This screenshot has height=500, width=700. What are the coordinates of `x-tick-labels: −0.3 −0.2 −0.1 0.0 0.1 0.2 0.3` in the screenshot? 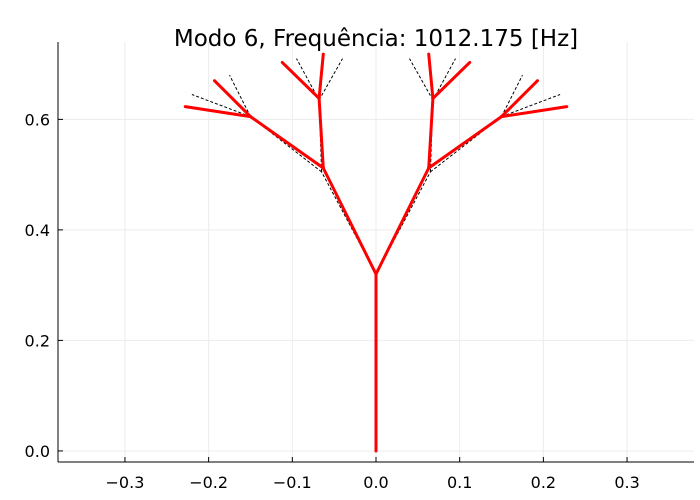 It's located at (373, 482).